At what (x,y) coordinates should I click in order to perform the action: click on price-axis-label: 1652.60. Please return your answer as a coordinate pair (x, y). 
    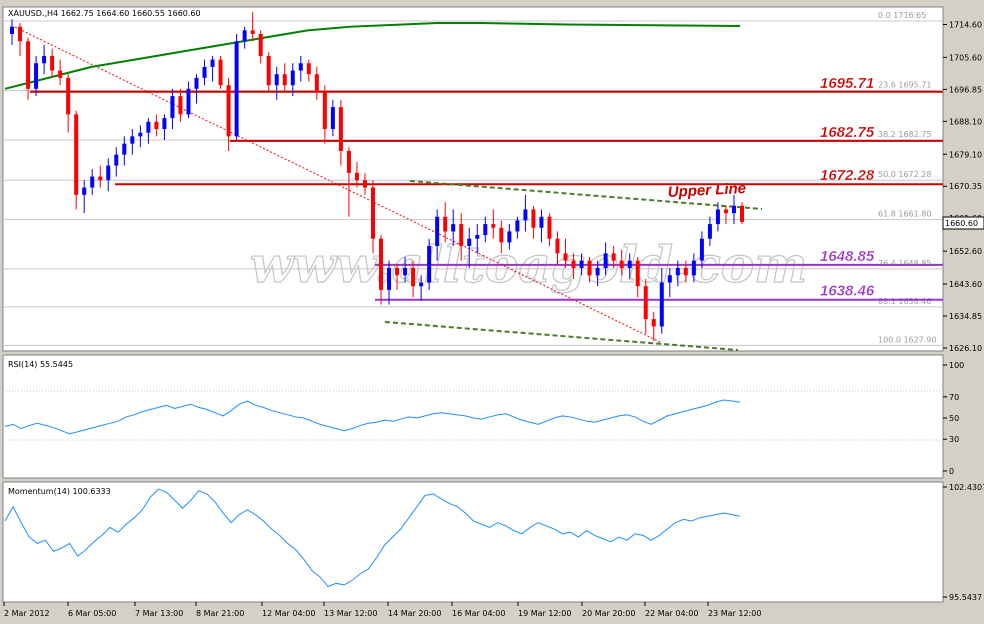
    Looking at the image, I should click on (965, 251).